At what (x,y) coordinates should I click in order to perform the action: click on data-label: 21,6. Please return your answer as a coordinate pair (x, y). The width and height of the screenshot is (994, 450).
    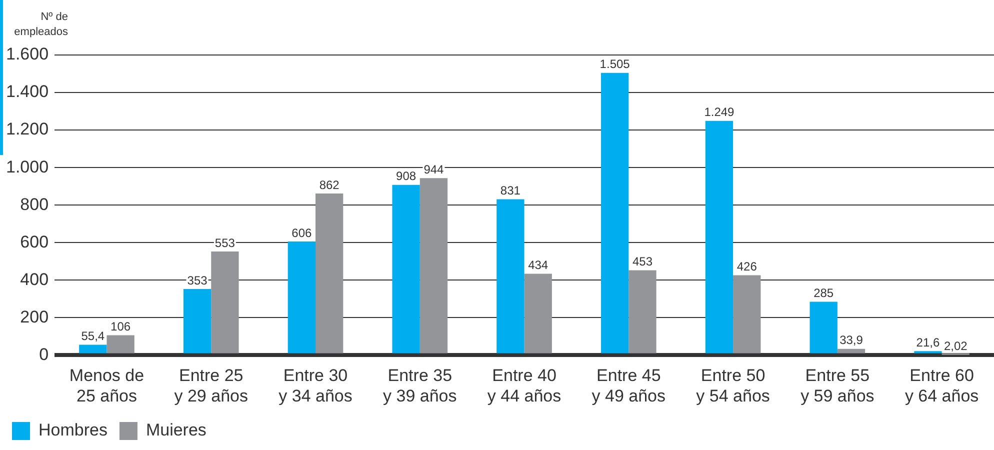
    Looking at the image, I should click on (928, 342).